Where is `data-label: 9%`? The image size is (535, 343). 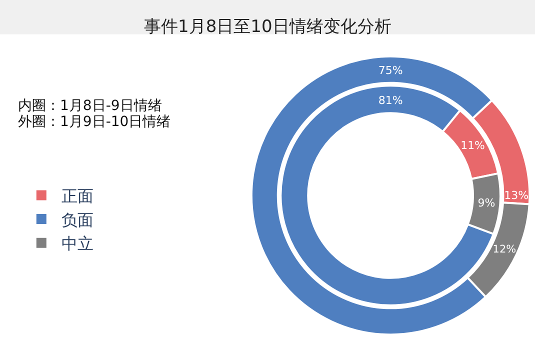 data-label: 9% is located at coordinates (487, 203).